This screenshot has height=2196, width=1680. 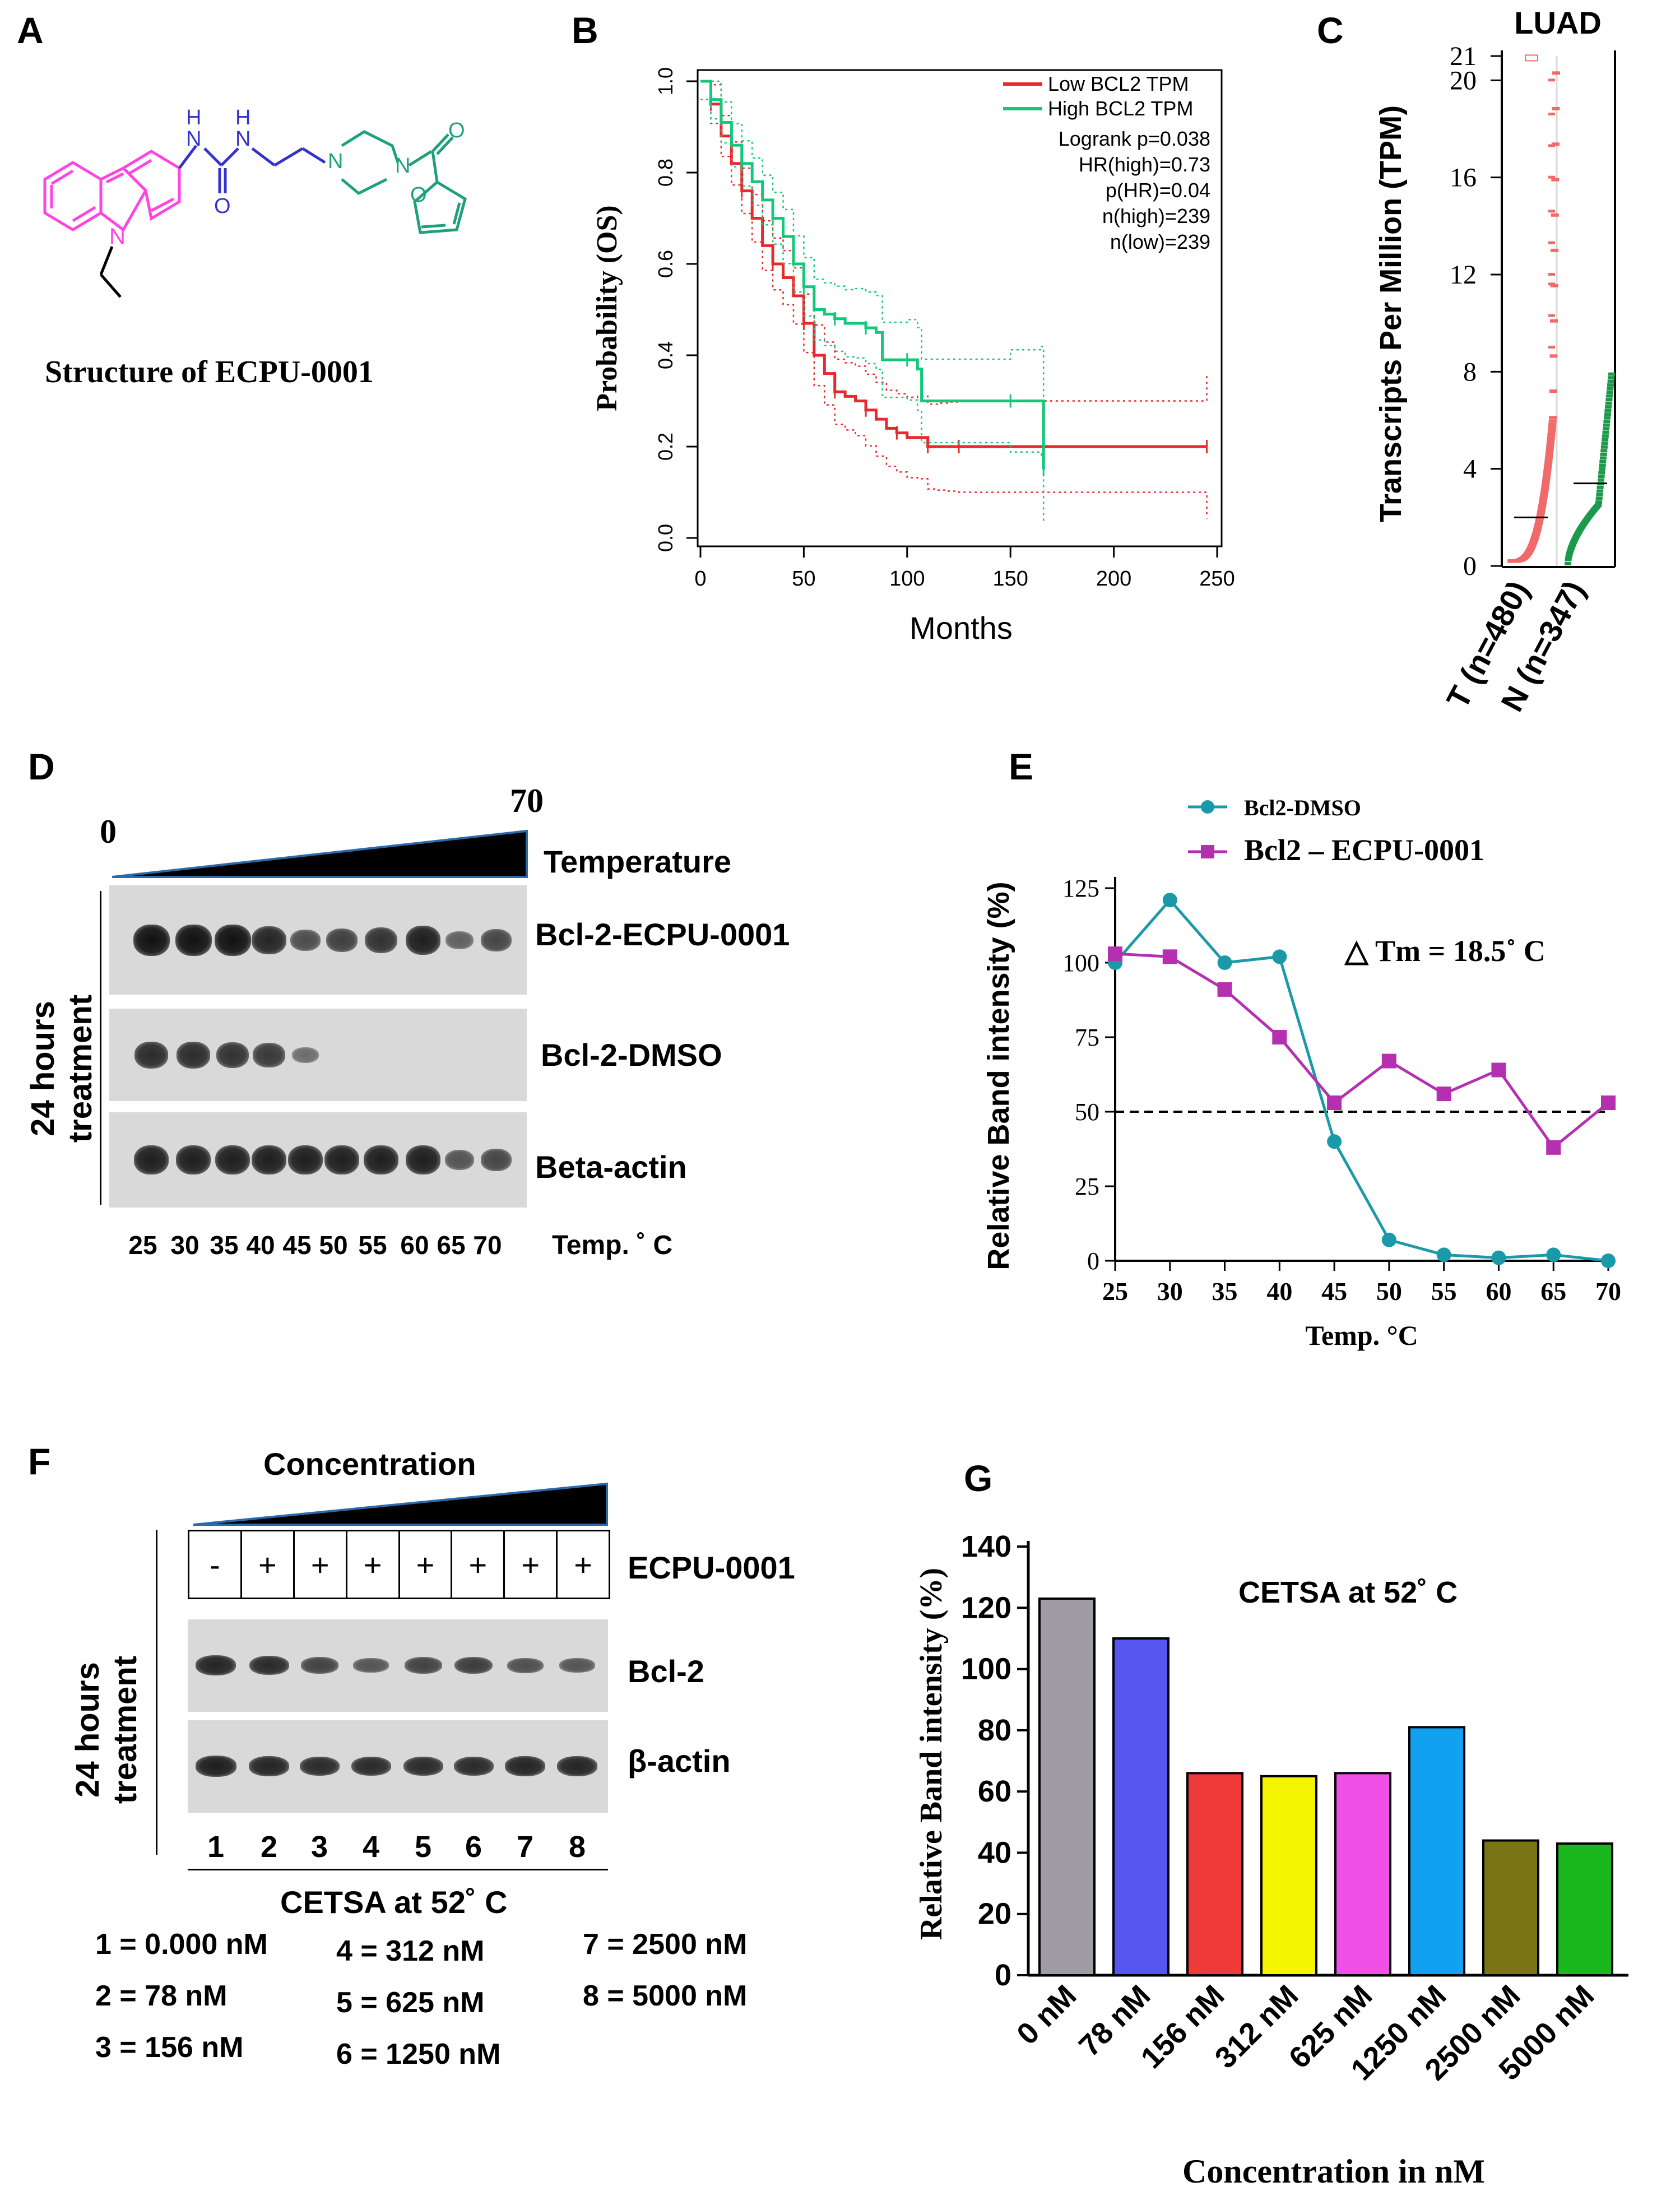 What do you see at coordinates (243, 118) in the screenshot?
I see `atom-h2: H` at bounding box center [243, 118].